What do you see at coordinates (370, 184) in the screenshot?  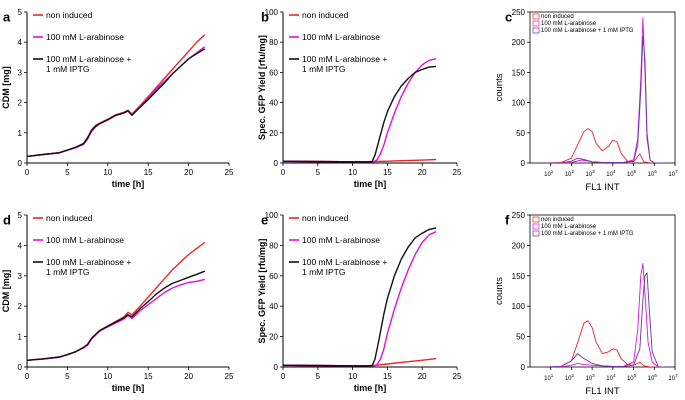 I see `x-axis-label-b: time [h]` at bounding box center [370, 184].